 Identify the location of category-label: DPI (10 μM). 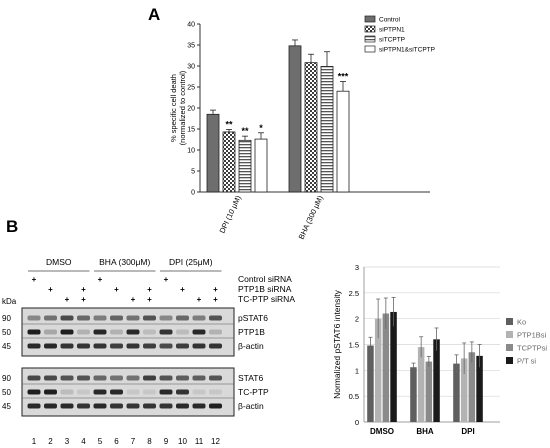
(231, 214).